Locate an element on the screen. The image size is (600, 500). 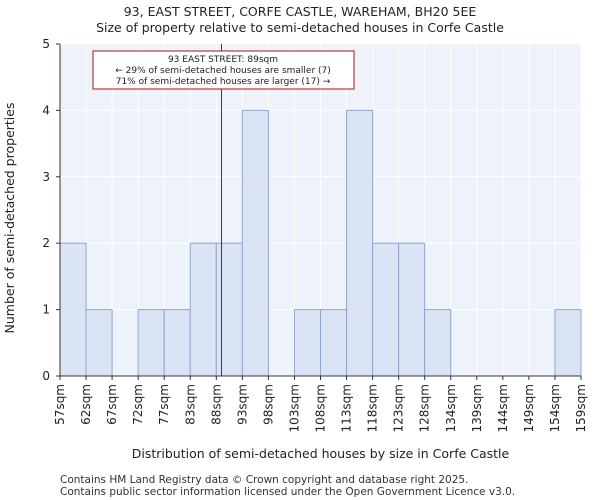
y-tick-label: 2 is located at coordinates (46, 243).